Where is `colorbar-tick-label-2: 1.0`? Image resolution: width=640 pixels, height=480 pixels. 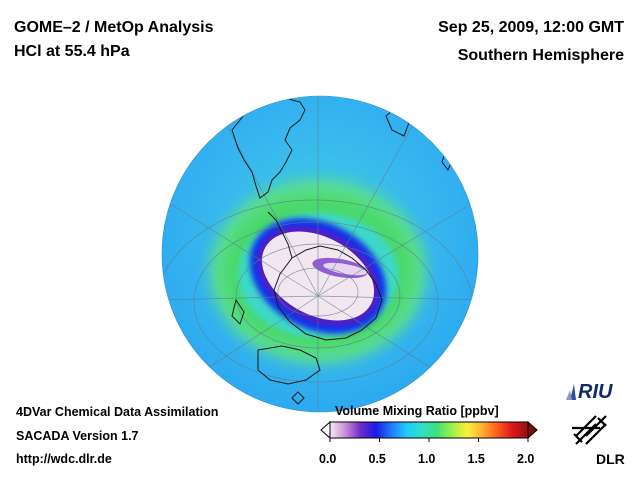
colorbar-tick-label-2: 1.0 is located at coordinates (427, 459).